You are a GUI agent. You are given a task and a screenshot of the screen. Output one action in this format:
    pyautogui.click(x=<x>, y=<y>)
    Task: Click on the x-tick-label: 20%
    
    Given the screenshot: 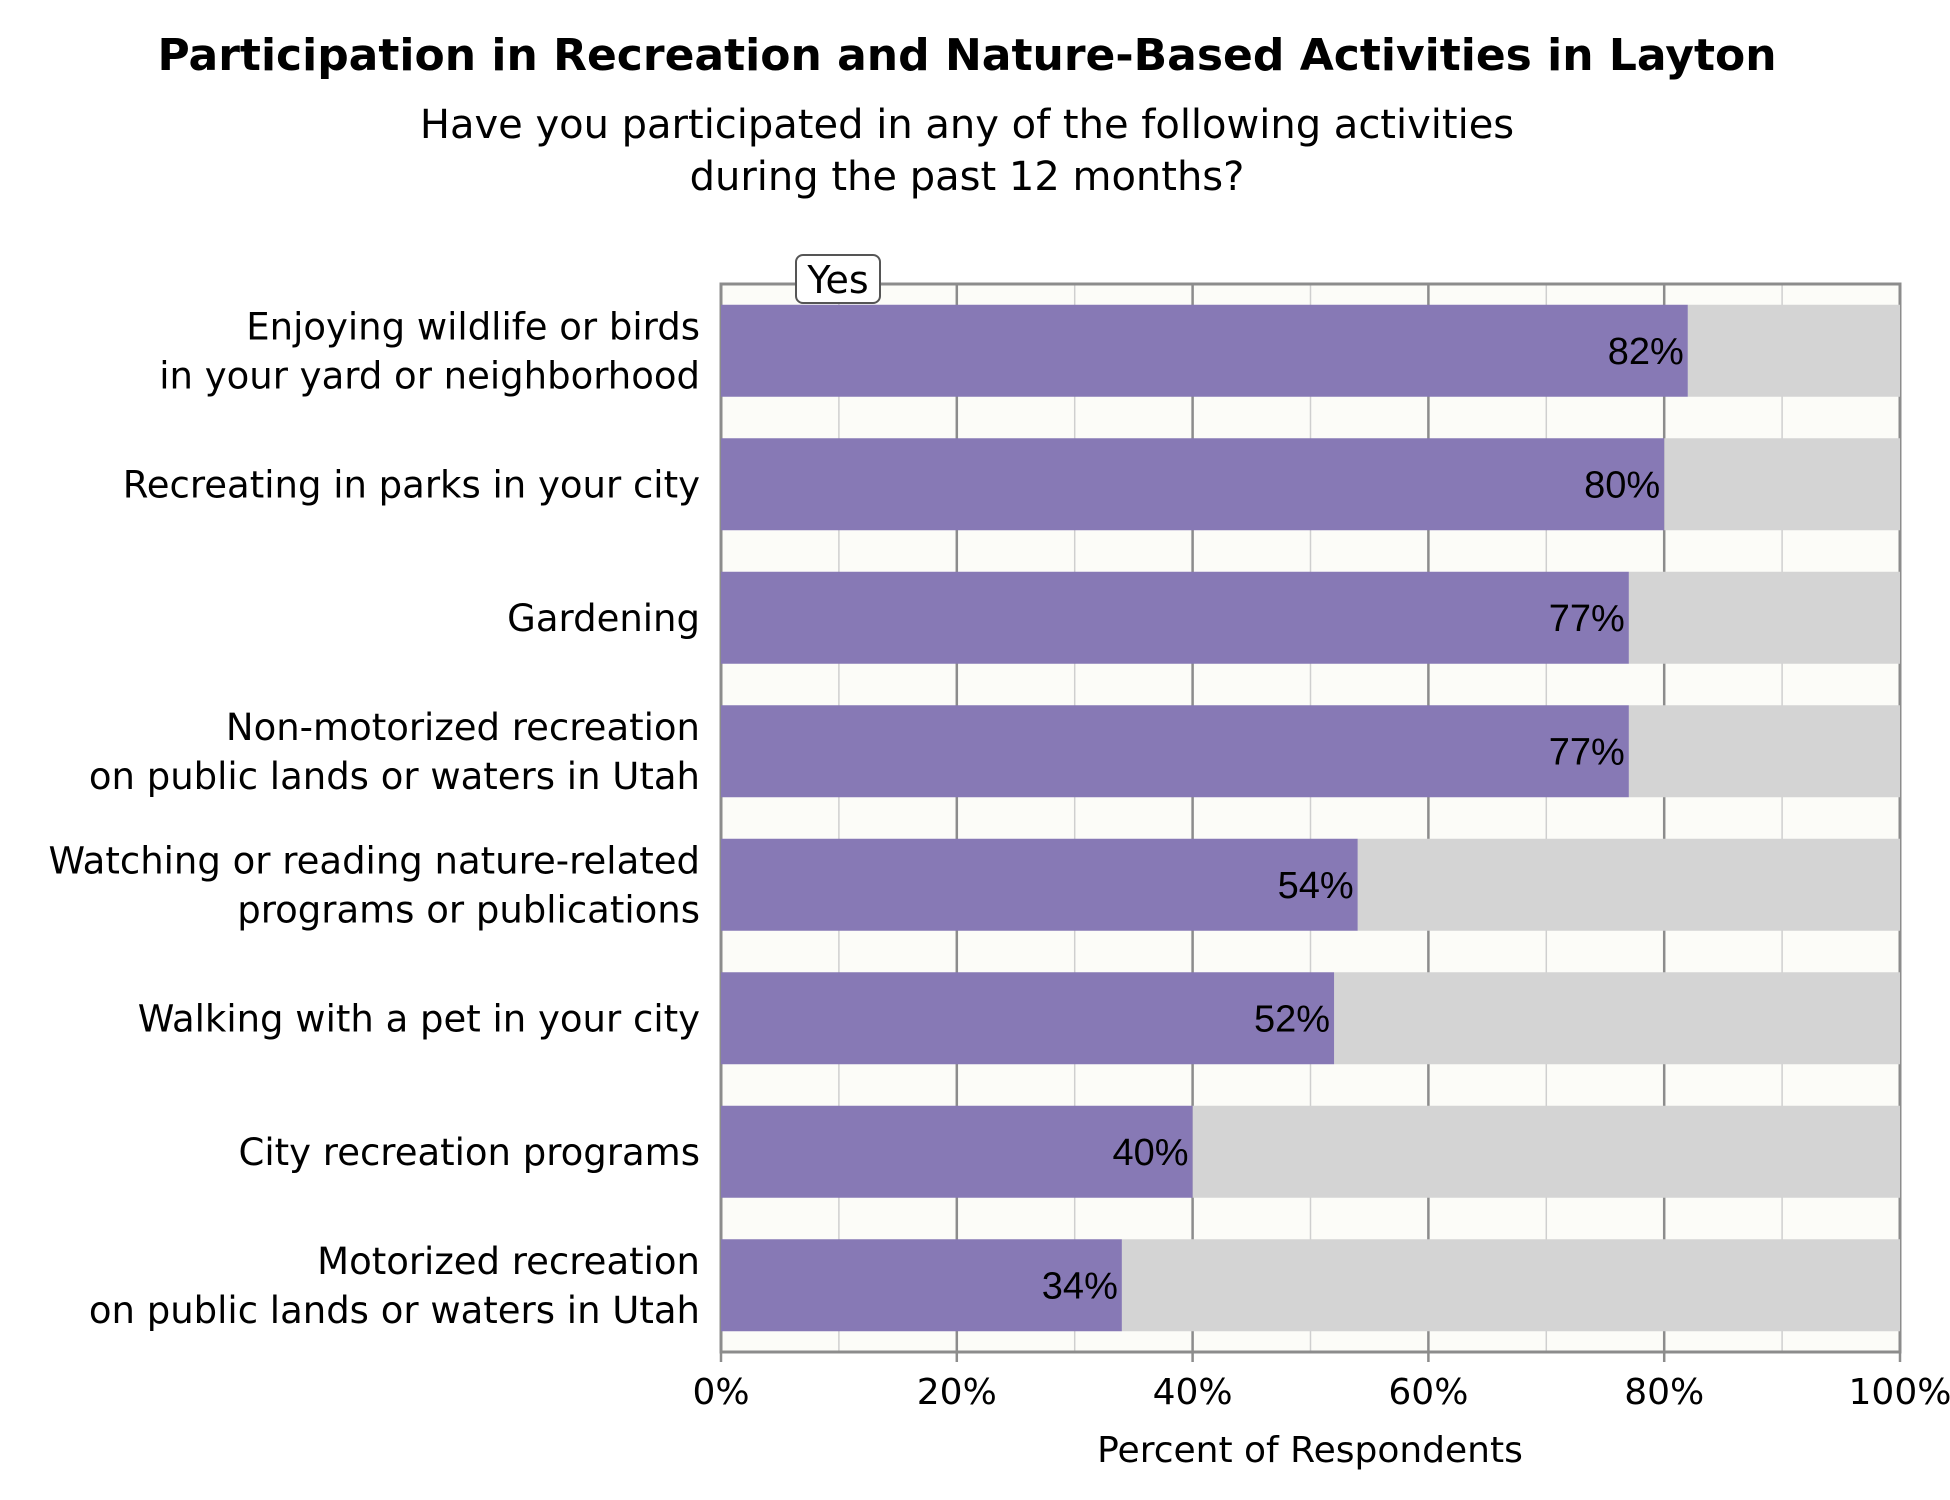 What is the action you would take?
    pyautogui.click(x=957, y=1392)
    